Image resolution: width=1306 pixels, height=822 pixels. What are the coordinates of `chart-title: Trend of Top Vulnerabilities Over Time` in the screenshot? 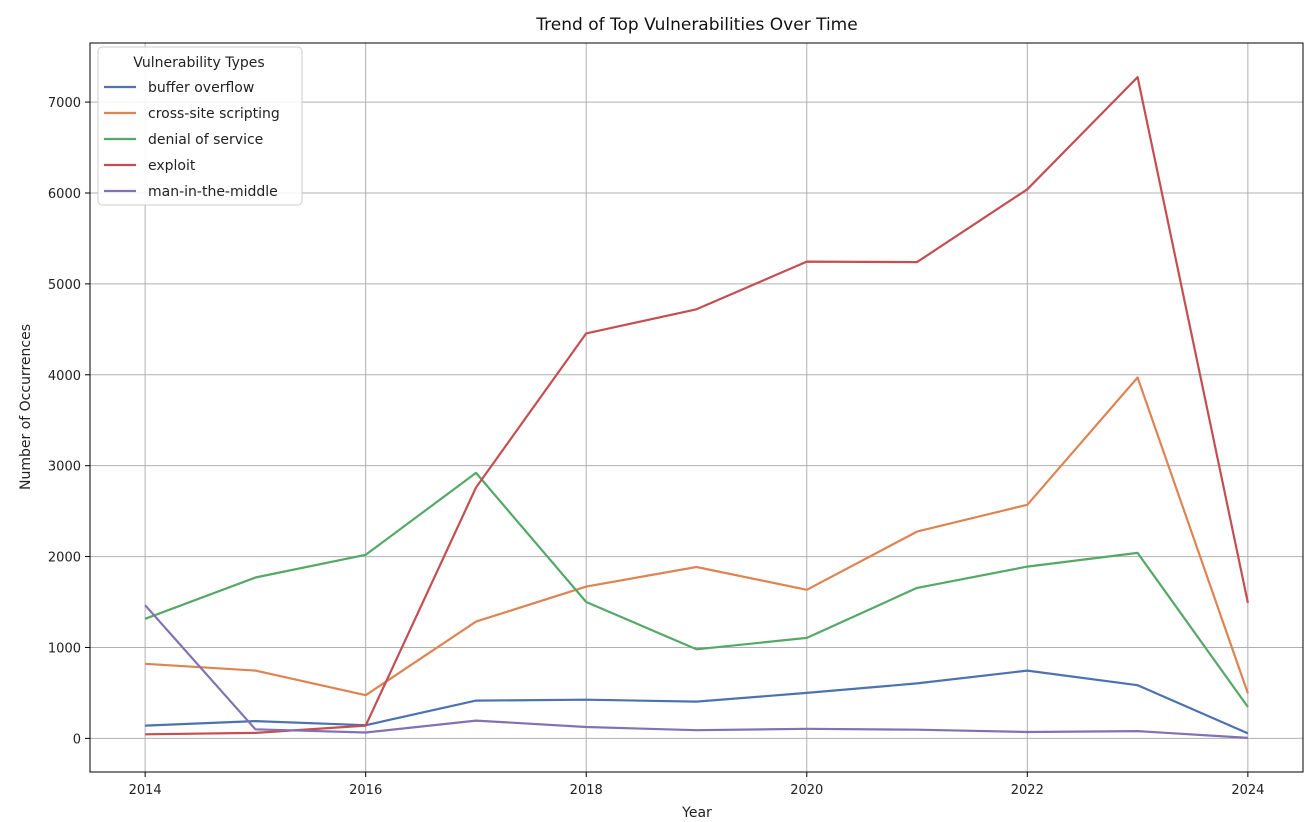 It's located at (696, 25).